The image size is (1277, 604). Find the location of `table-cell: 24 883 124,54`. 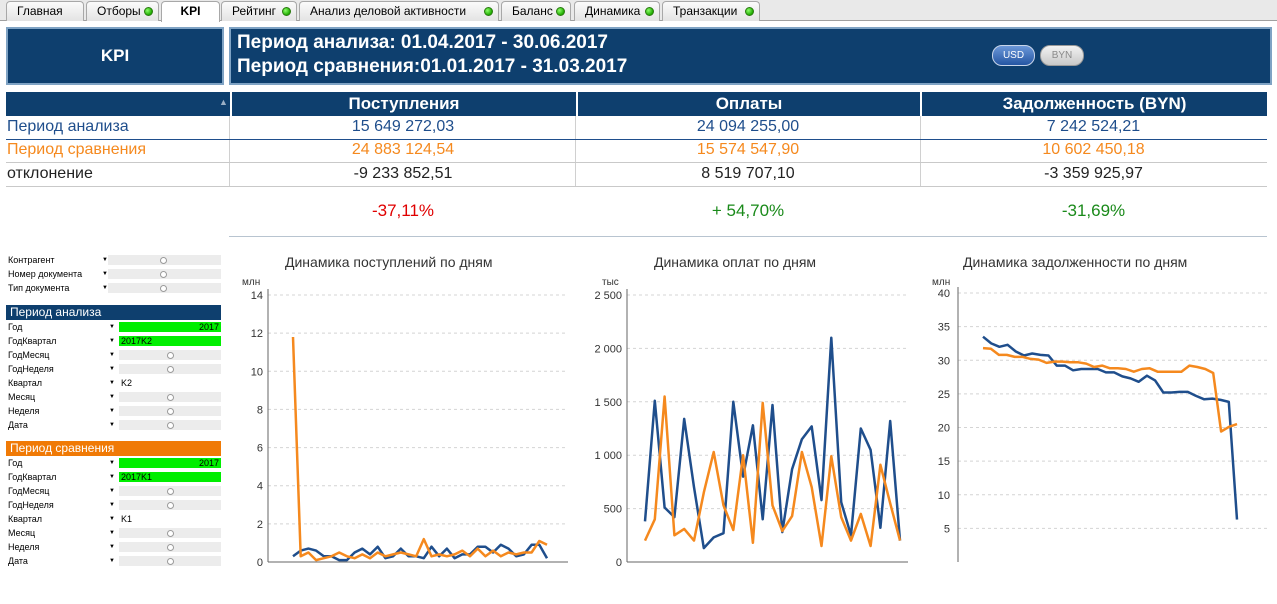

table-cell: 24 883 124,54 is located at coordinates (403, 149).